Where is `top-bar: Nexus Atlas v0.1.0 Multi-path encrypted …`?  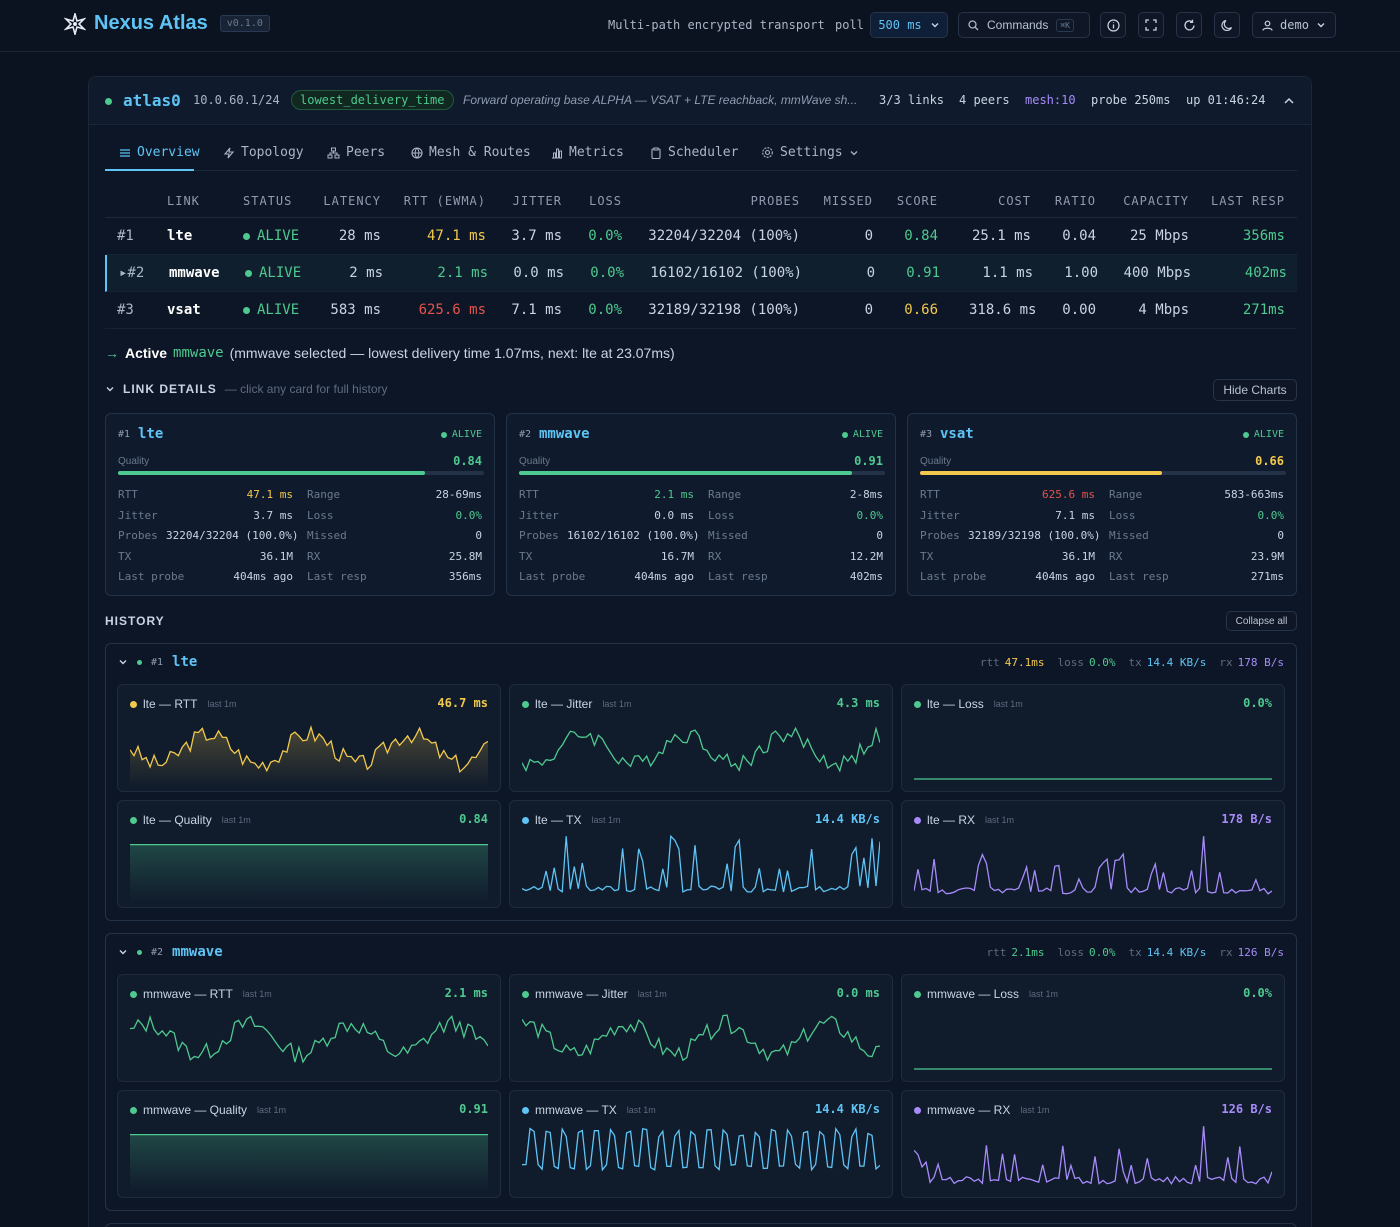
top-bar: Nexus Atlas v0.1.0 Multi-path encrypted … is located at coordinates (700, 26).